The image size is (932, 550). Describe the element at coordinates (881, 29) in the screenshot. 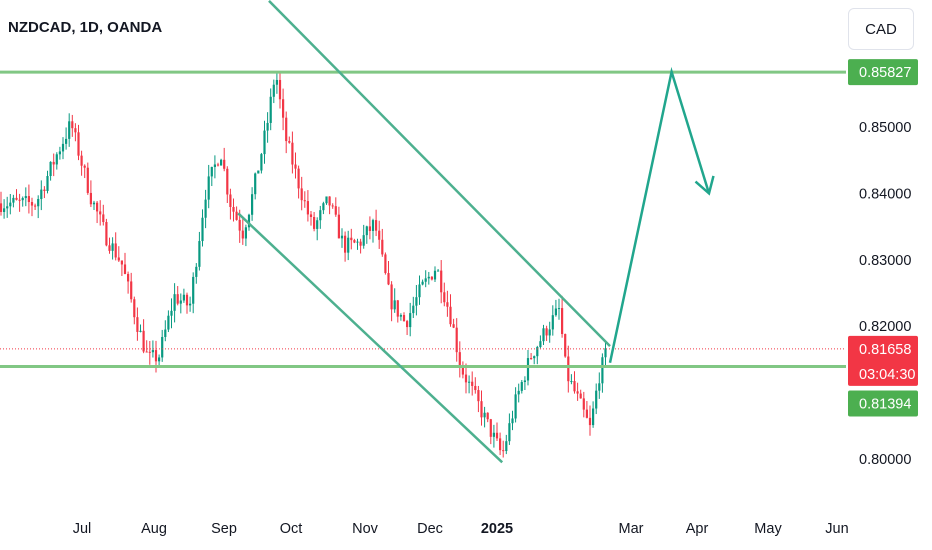

I see `currency-button: CAD` at that location.